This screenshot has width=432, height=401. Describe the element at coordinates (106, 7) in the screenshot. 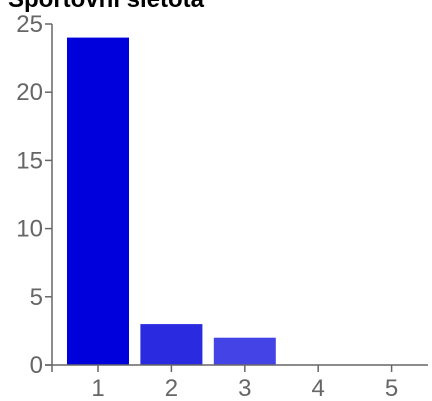

I see `chart-title: Sportovní sietota` at that location.